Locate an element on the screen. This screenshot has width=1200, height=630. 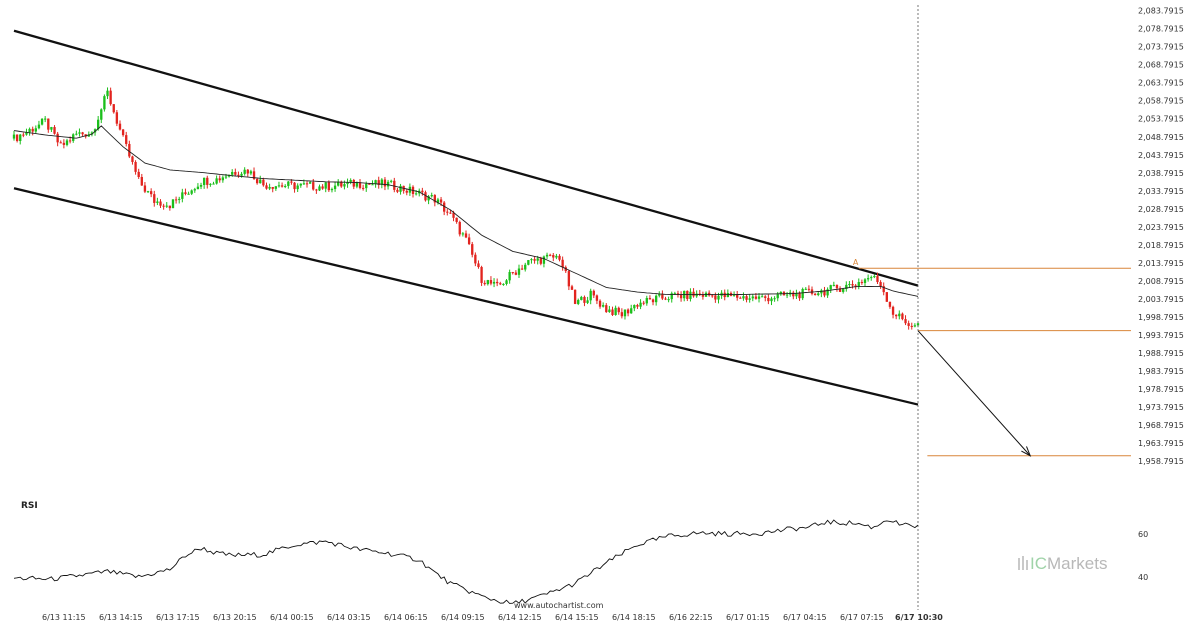
time-tick-label: 6/13 17:15 is located at coordinates (178, 617).